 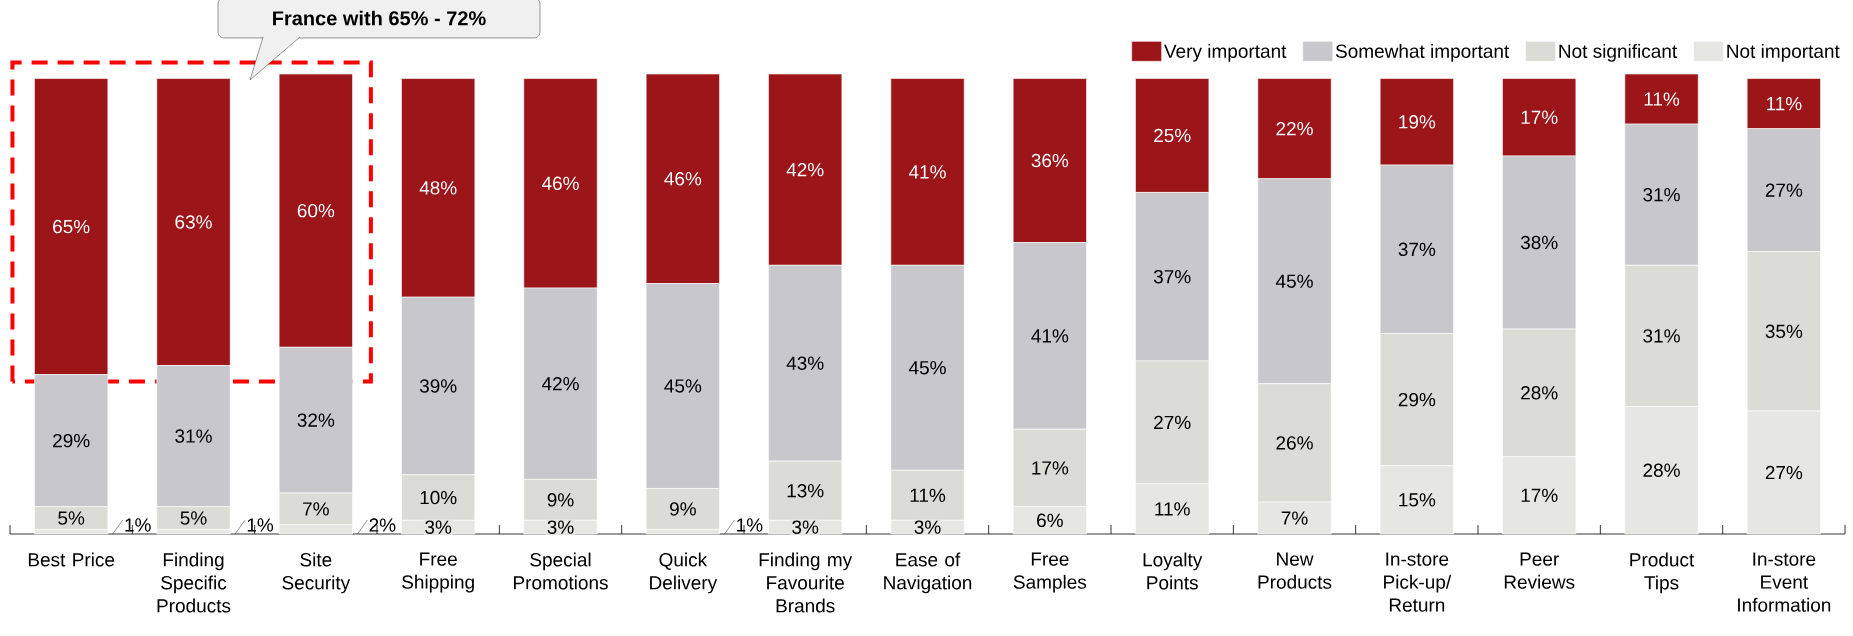 I want to click on x-tick-label: Finding Specific Products, so click(x=194, y=582).